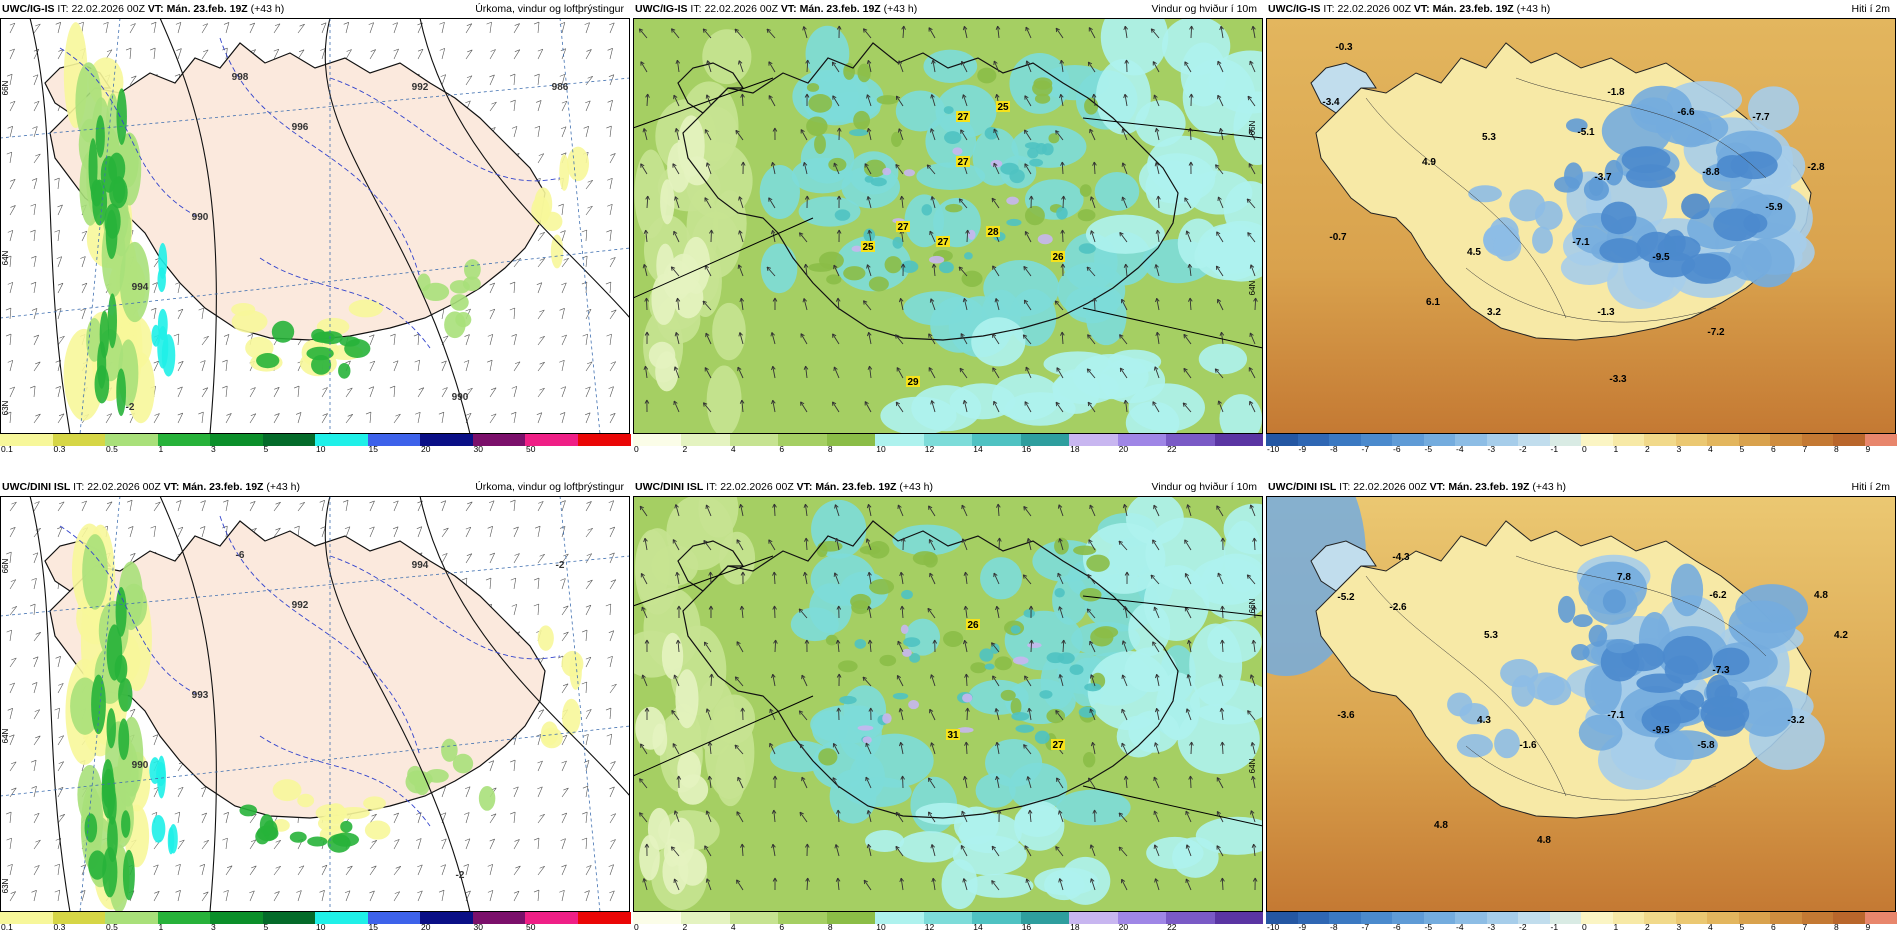  I want to click on isobar-value: 996, so click(300, 127).